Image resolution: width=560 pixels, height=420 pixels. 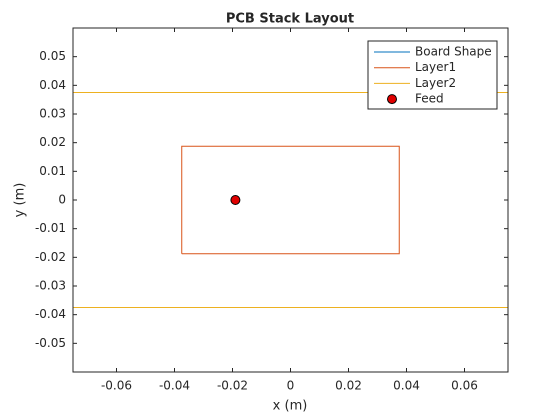 What do you see at coordinates (392, 99) in the screenshot?
I see `legend-marker` at bounding box center [392, 99].